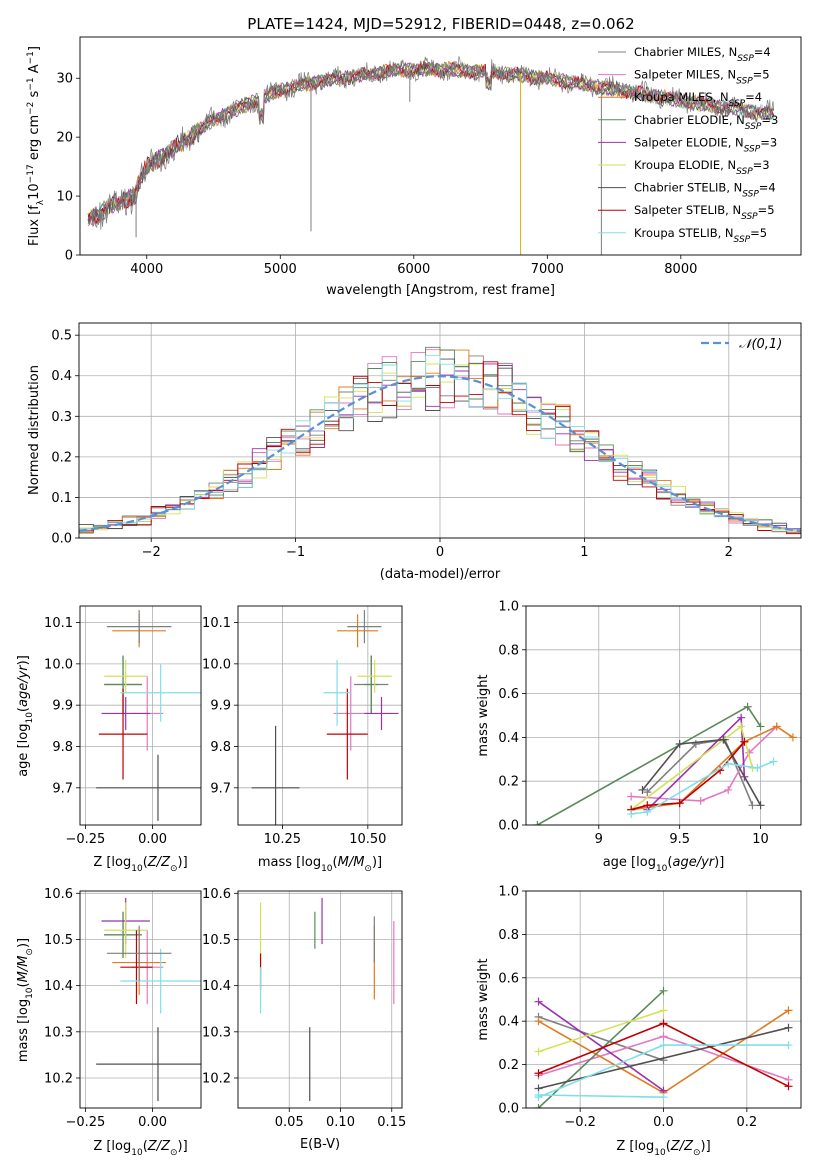  Describe the element at coordinates (64, 197) in the screenshot. I see `y-tick-label: 10` at that location.